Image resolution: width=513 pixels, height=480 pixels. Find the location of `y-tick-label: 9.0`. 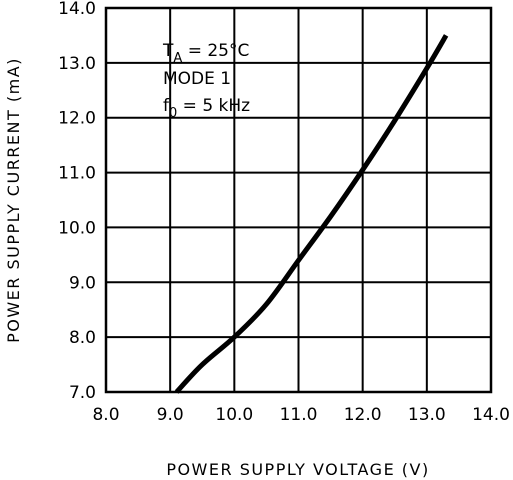

y-tick-label: 9.0 is located at coordinates (82, 283).